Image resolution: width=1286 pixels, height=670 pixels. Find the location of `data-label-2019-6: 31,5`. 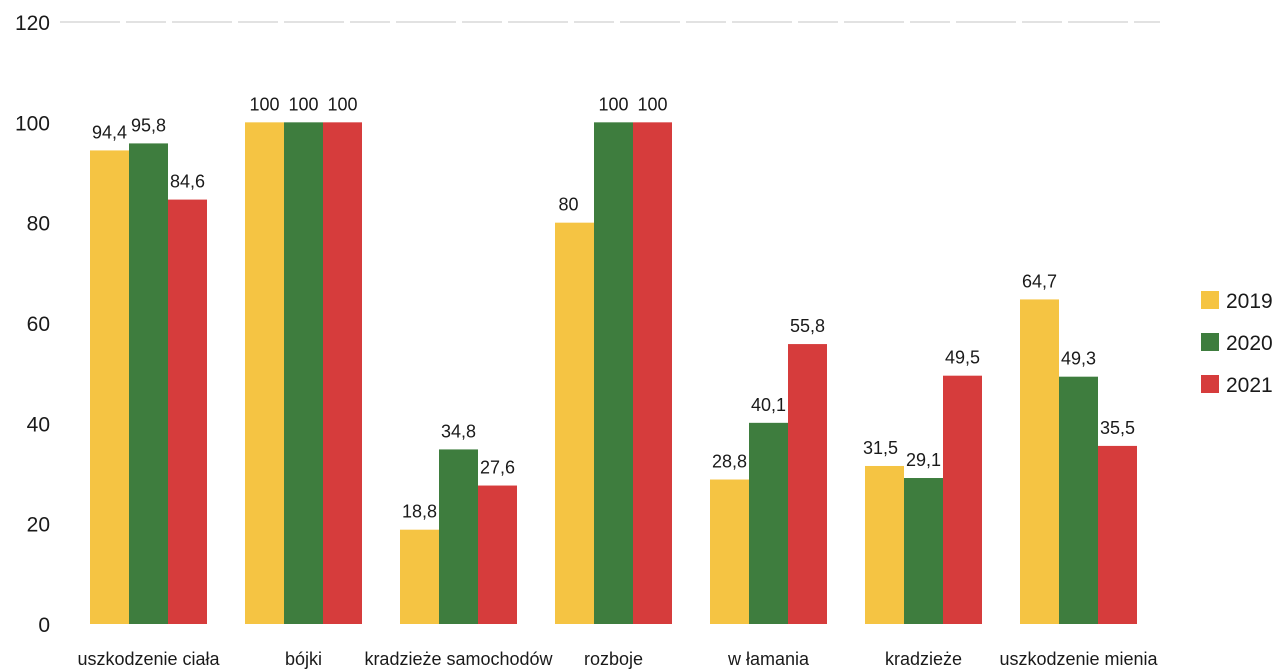

data-label-2019-6: 31,5 is located at coordinates (880, 448).